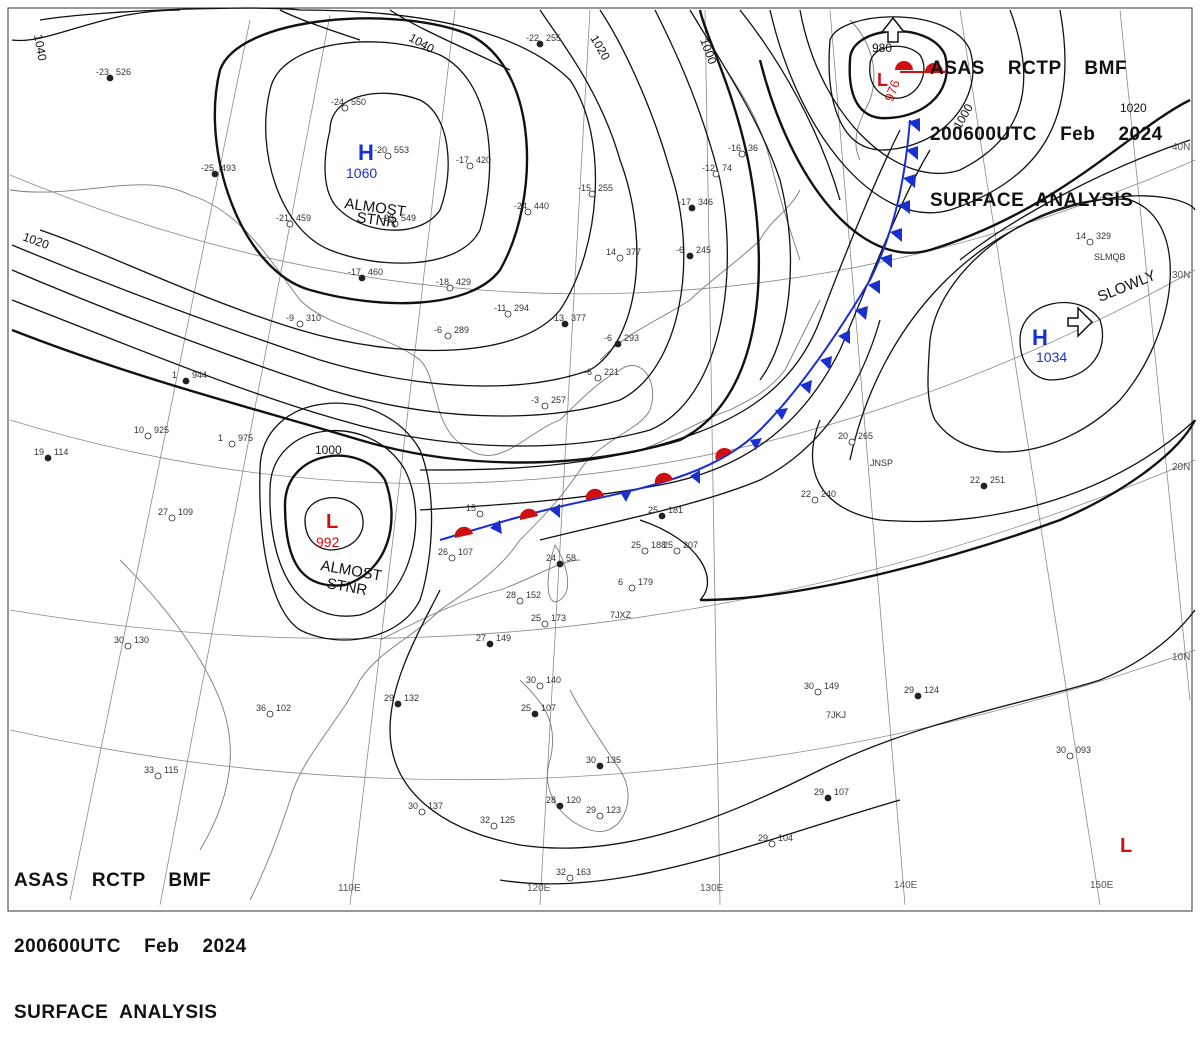 The height and width of the screenshot is (1046, 1200). What do you see at coordinates (533, 595) in the screenshot?
I see `station-pressure: 152` at bounding box center [533, 595].